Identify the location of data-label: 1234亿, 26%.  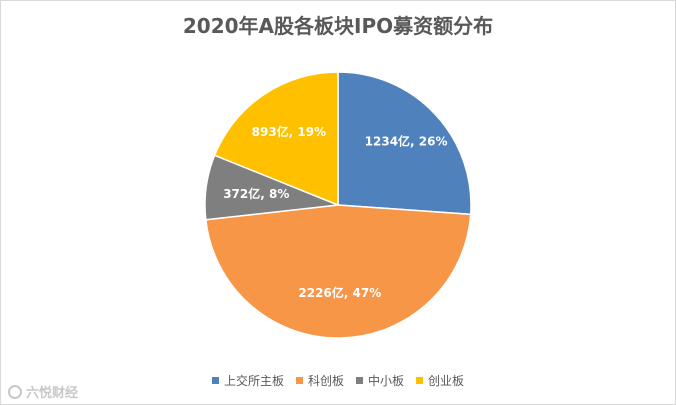
(406, 141).